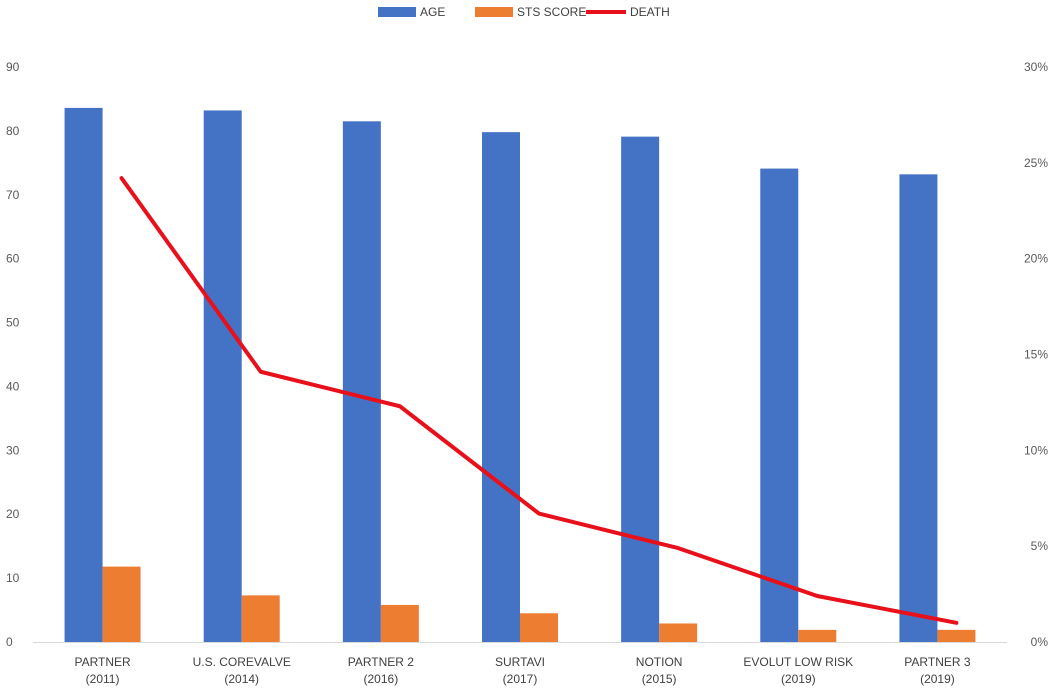 The height and width of the screenshot is (694, 1057). What do you see at coordinates (1036, 67) in the screenshot?
I see `y-right-tick-label: 30%` at bounding box center [1036, 67].